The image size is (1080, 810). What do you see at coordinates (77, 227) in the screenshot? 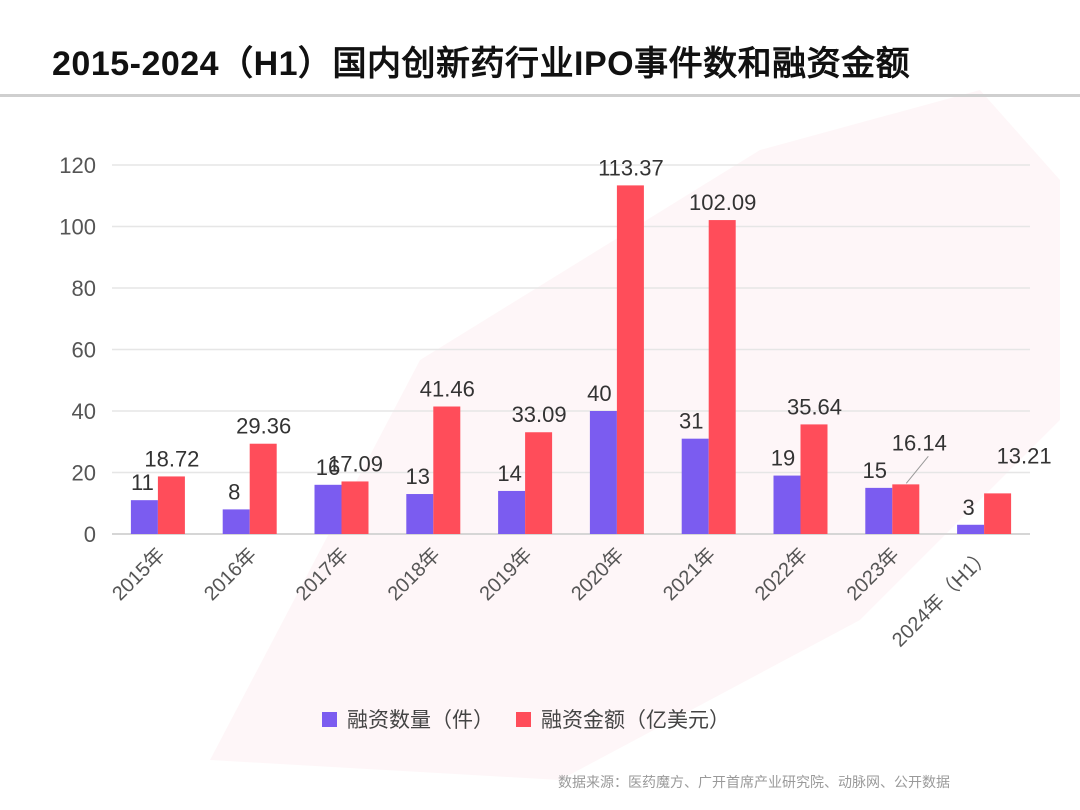
I see `y-tick-label: 100` at bounding box center [77, 227].